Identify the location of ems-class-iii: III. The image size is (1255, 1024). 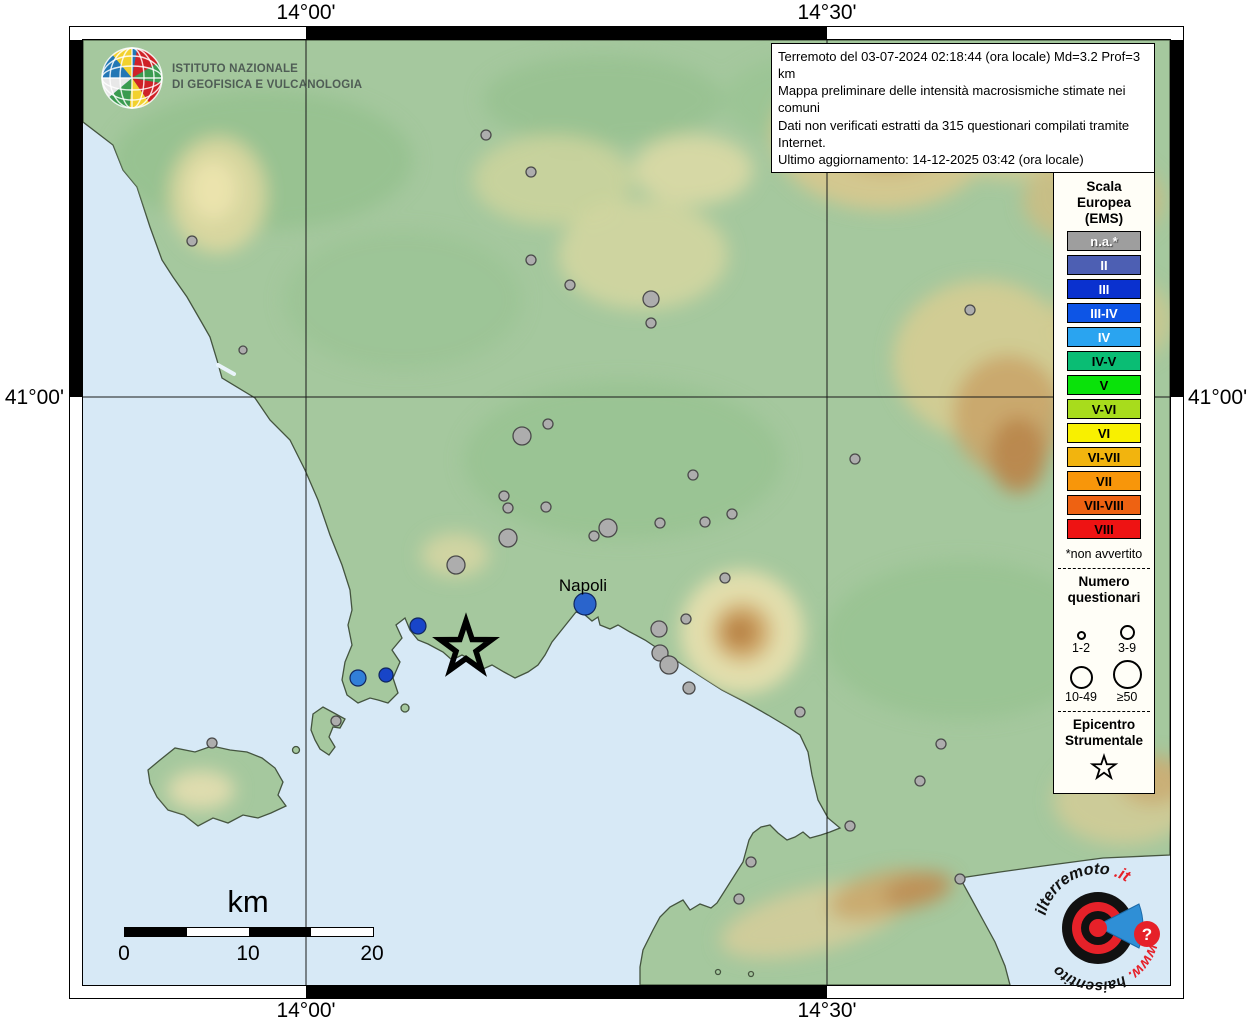
(1104, 288).